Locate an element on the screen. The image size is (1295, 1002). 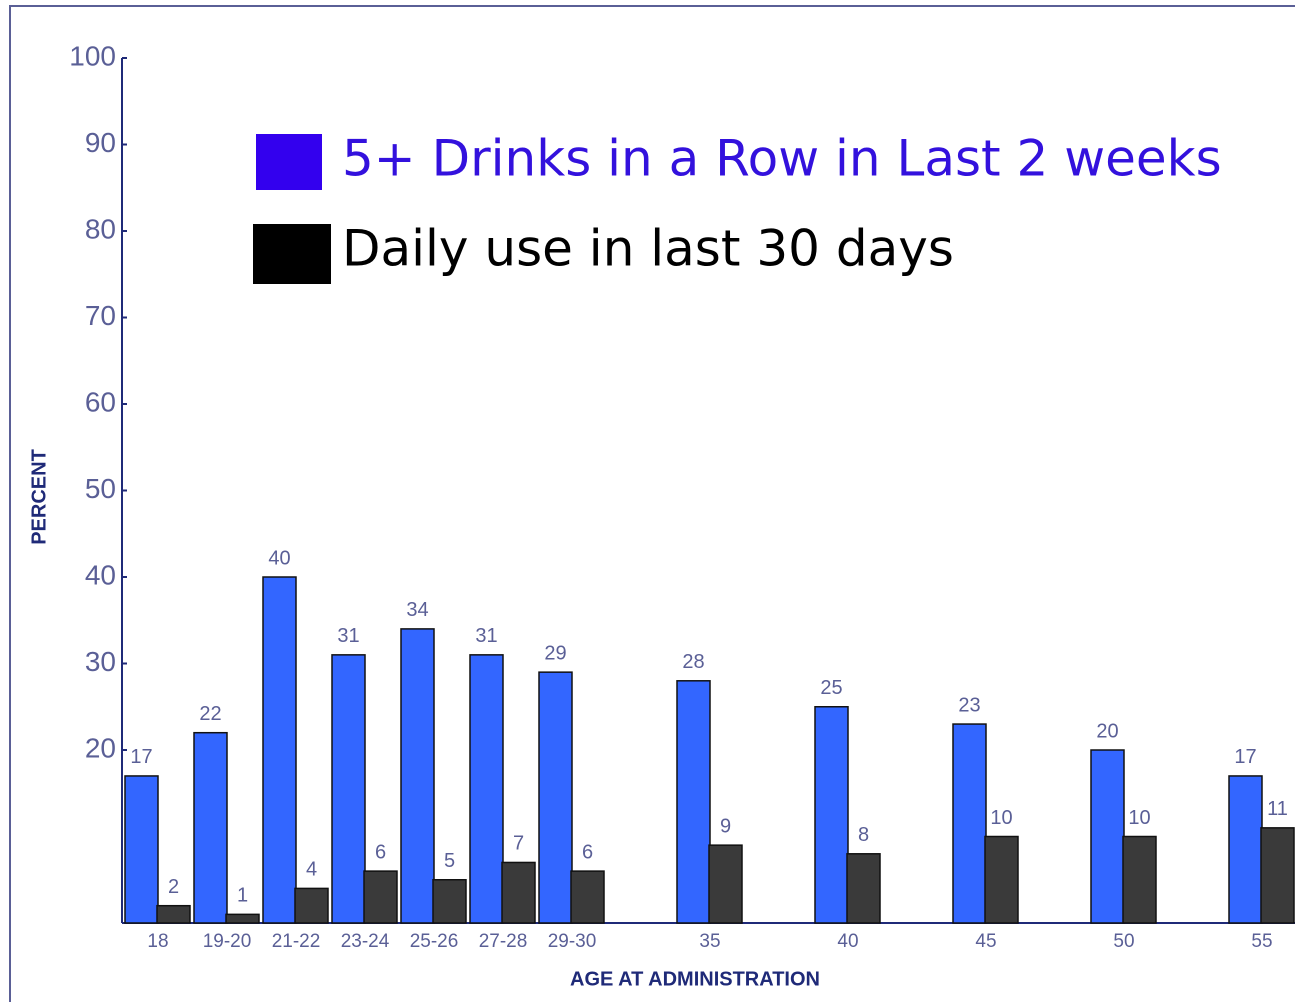
x-tick-label: 50 is located at coordinates (1123, 941).